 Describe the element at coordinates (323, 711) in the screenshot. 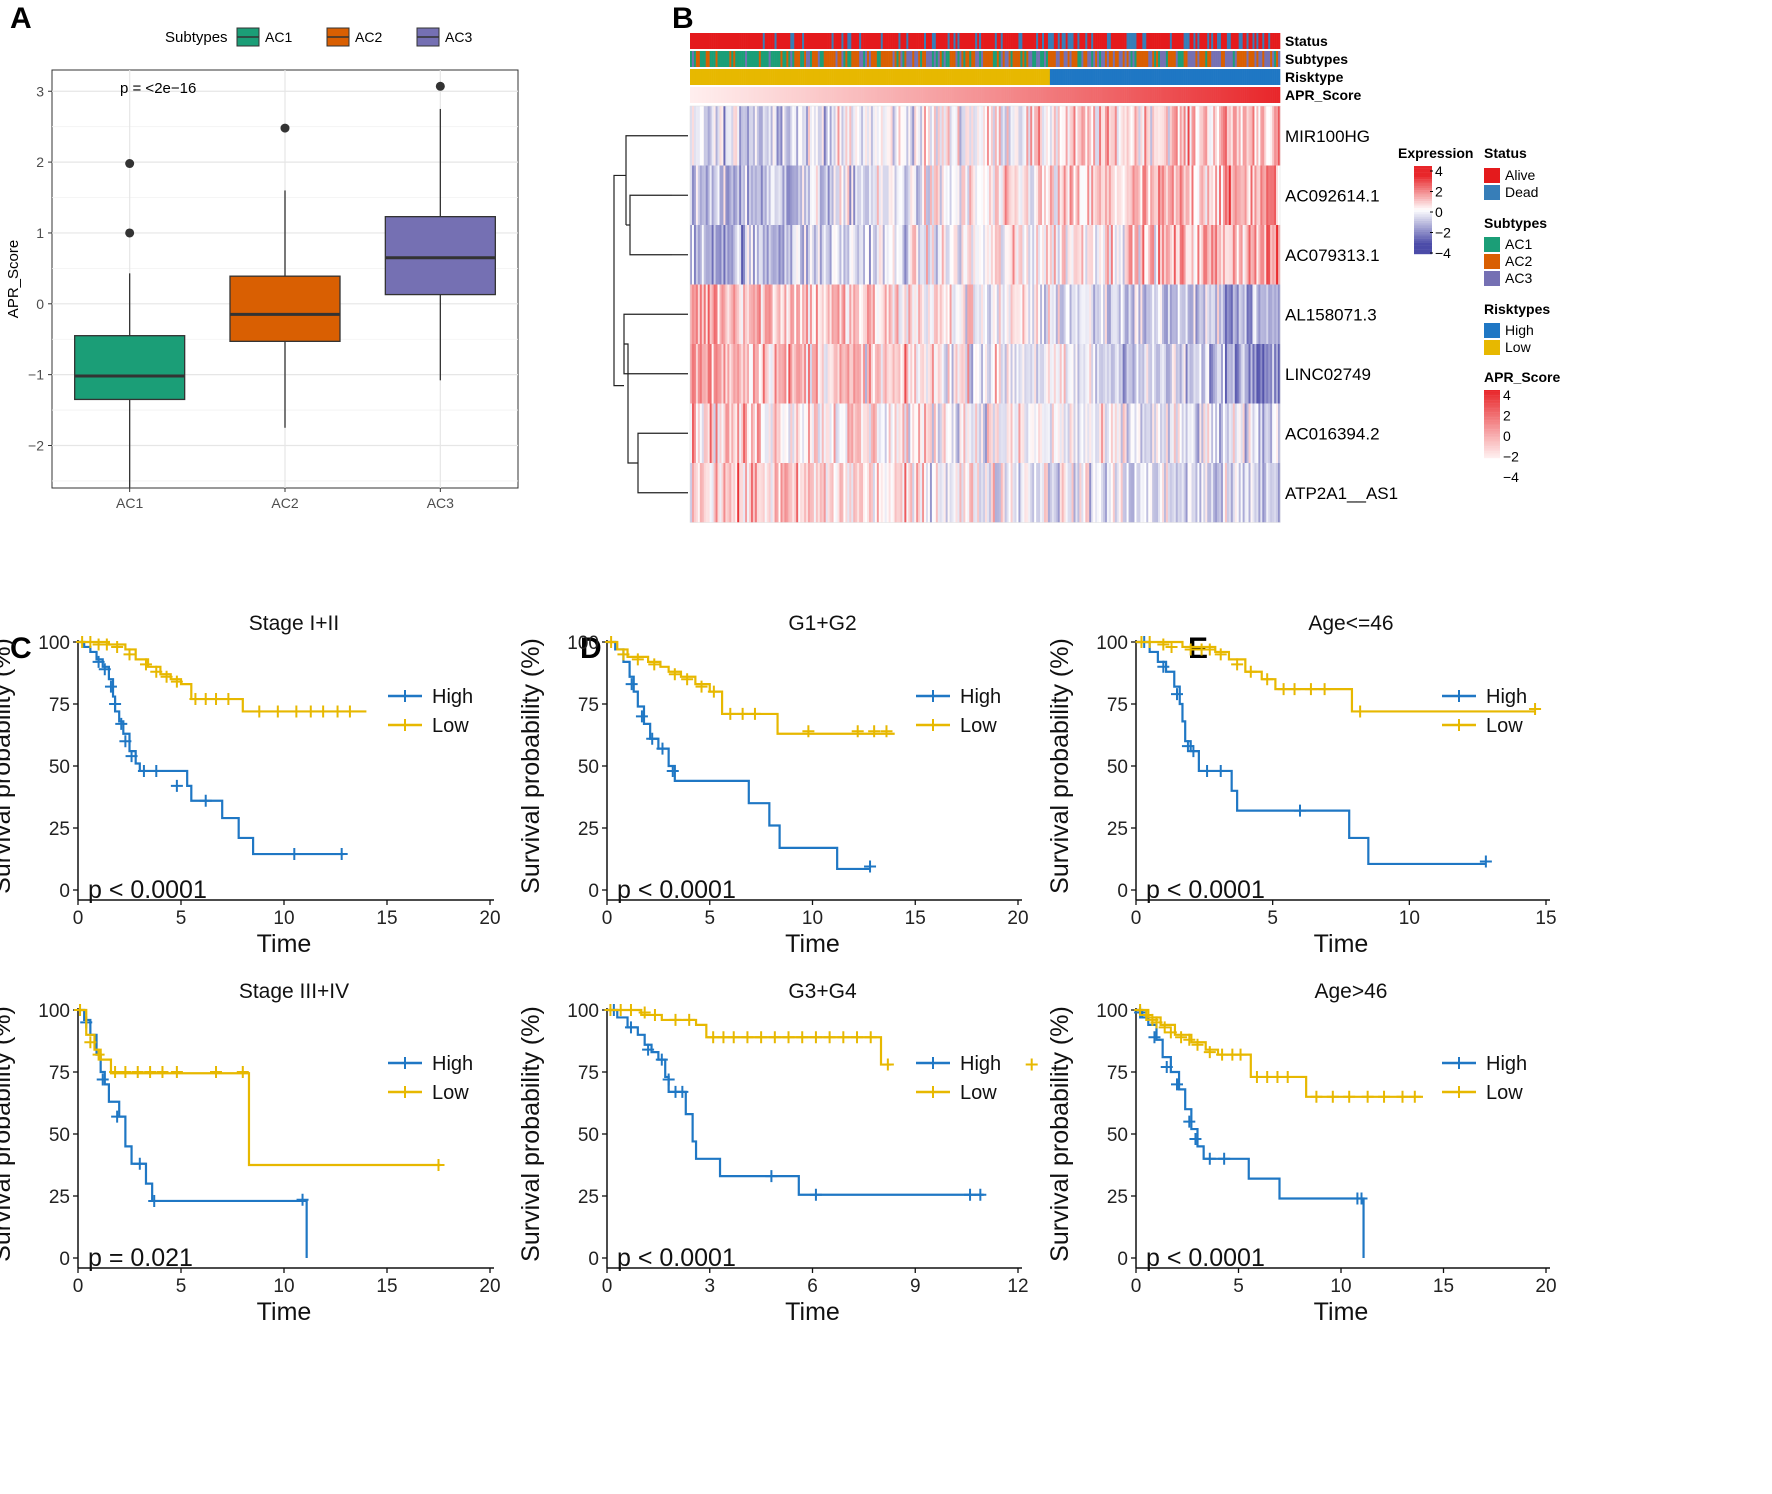

I see `censor-mark-low` at that location.